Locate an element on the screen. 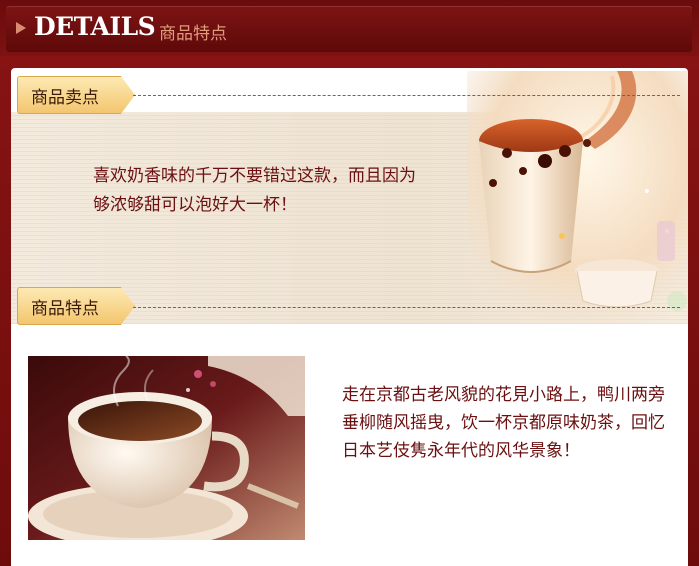 The image size is (699, 566). details-header: DETAILS 商品特点 is located at coordinates (349, 28).